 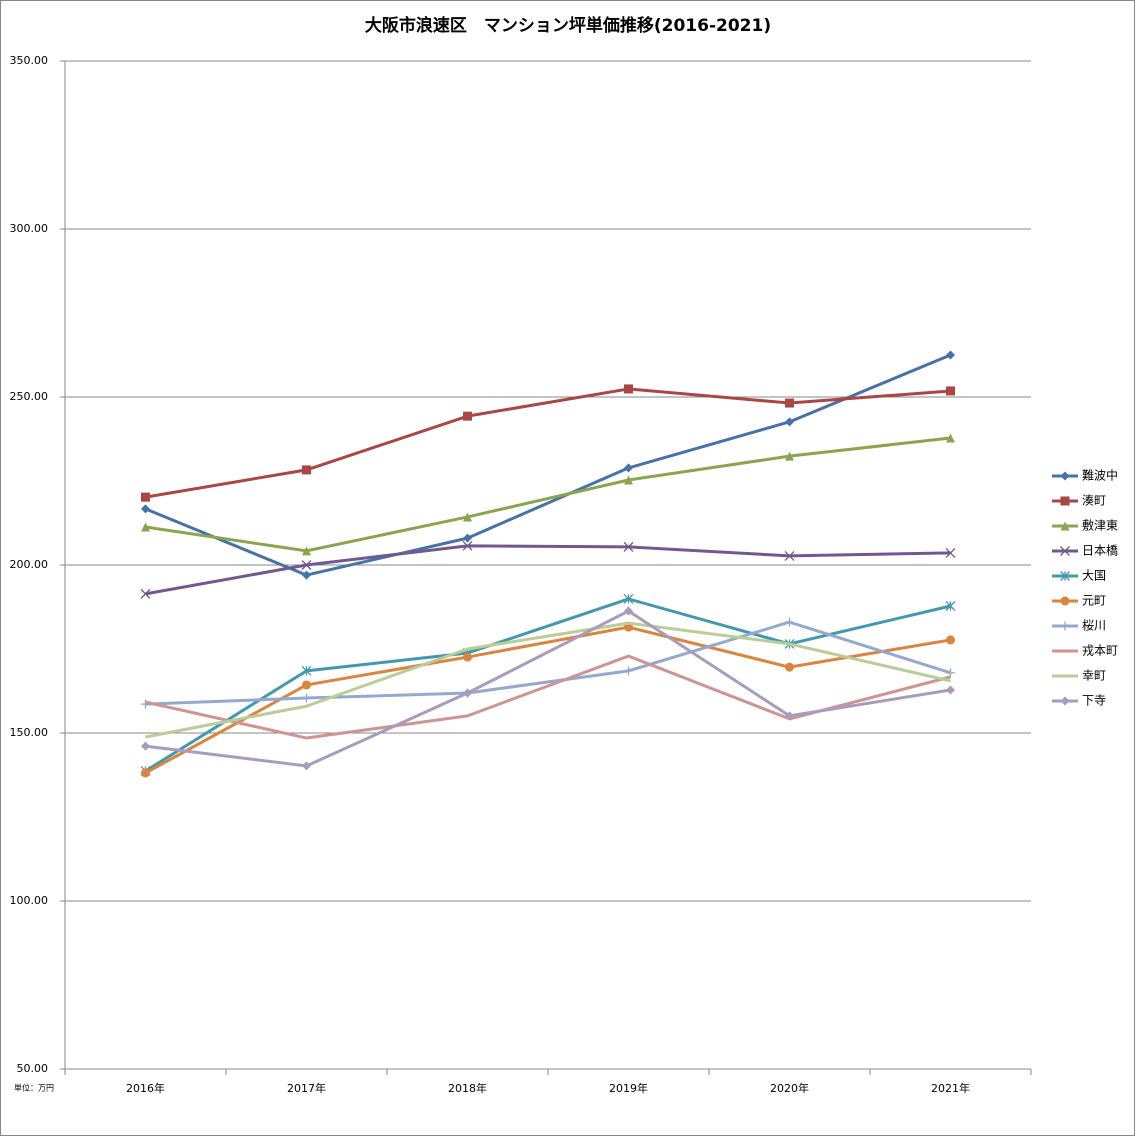 I want to click on chart-title: 大阪市浪速区 マンション坪単価推移(2016-2021), so click(x=568, y=25).